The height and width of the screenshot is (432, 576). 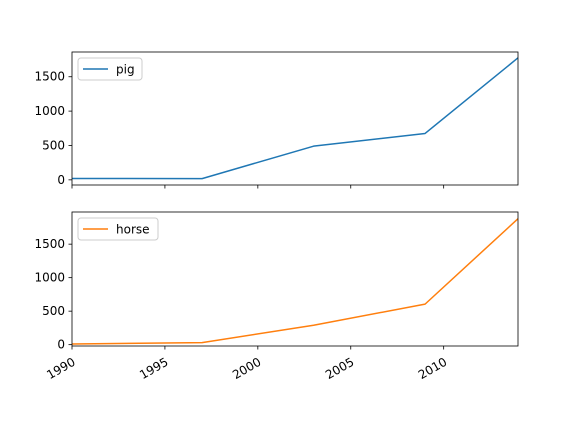 I want to click on x-tick-label: 2005, so click(x=339, y=368).